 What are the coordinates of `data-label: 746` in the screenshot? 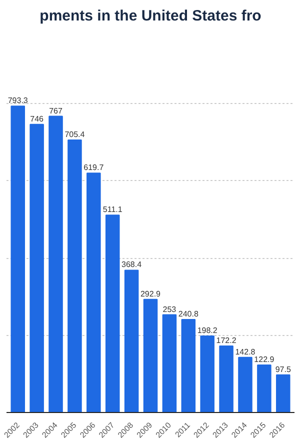 It's located at (37, 119).